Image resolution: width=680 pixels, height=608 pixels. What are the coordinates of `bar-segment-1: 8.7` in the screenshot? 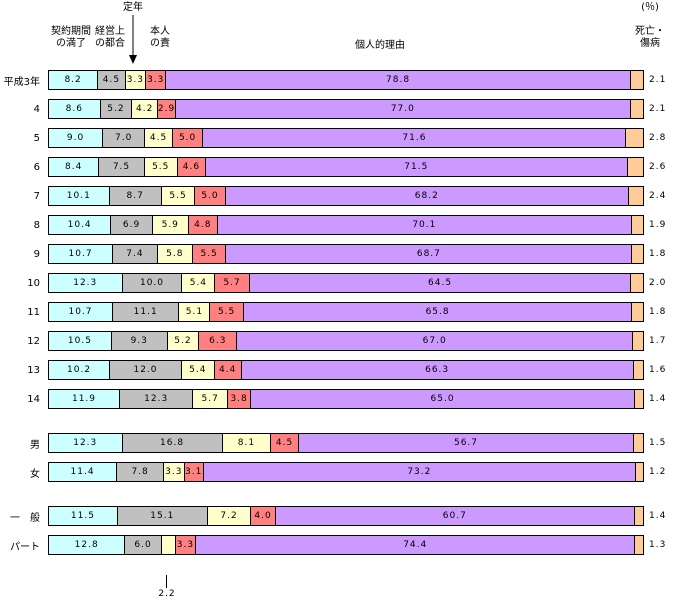 It's located at (134, 196).